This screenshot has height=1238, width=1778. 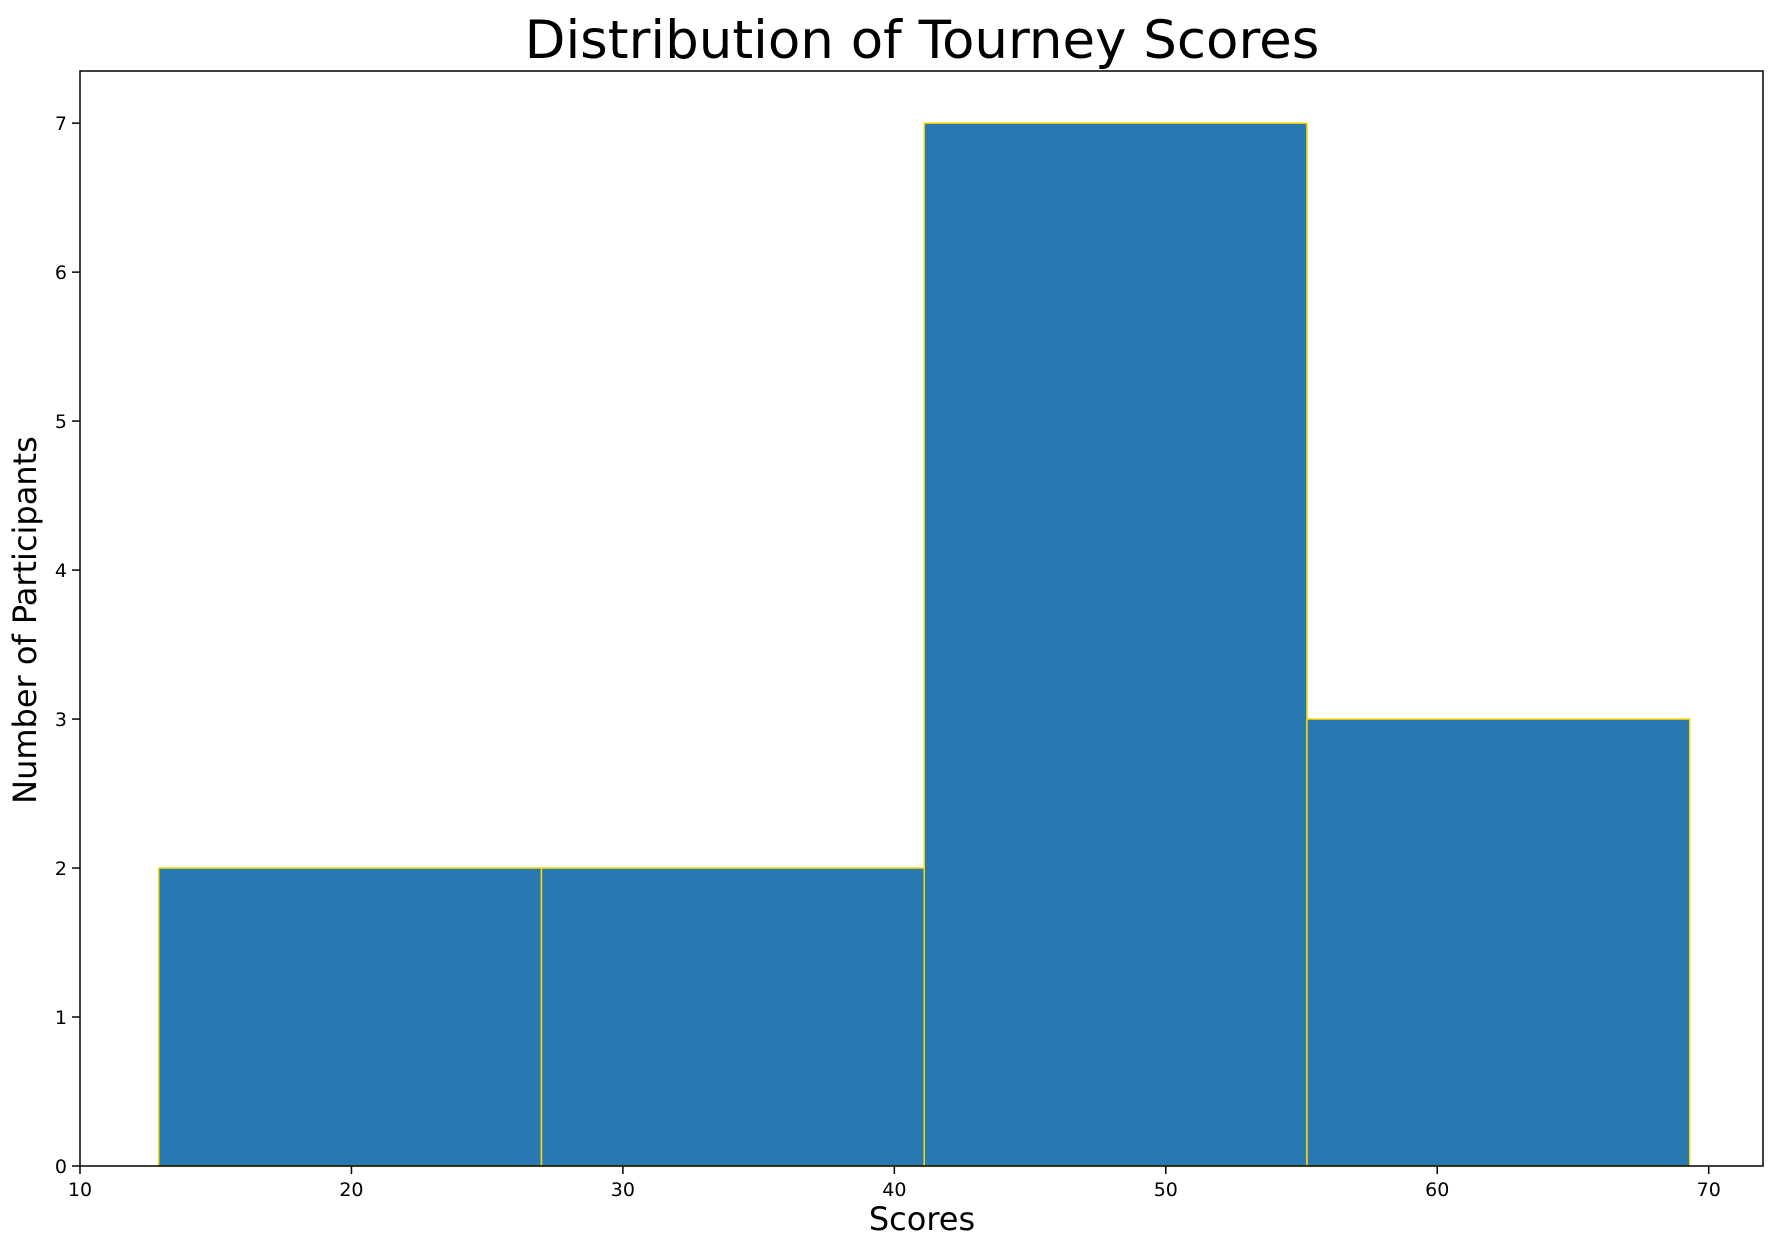 What do you see at coordinates (61, 720) in the screenshot?
I see `y-tick-label: 3` at bounding box center [61, 720].